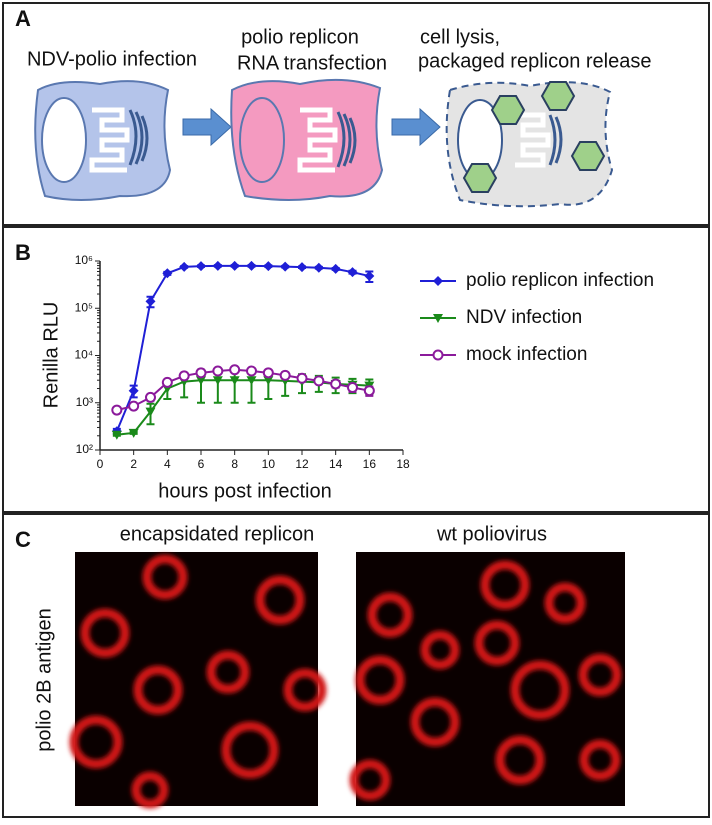 Image resolution: width=712 pixels, height=825 pixels. I want to click on y-tick-label: 10⁴, so click(83, 355).